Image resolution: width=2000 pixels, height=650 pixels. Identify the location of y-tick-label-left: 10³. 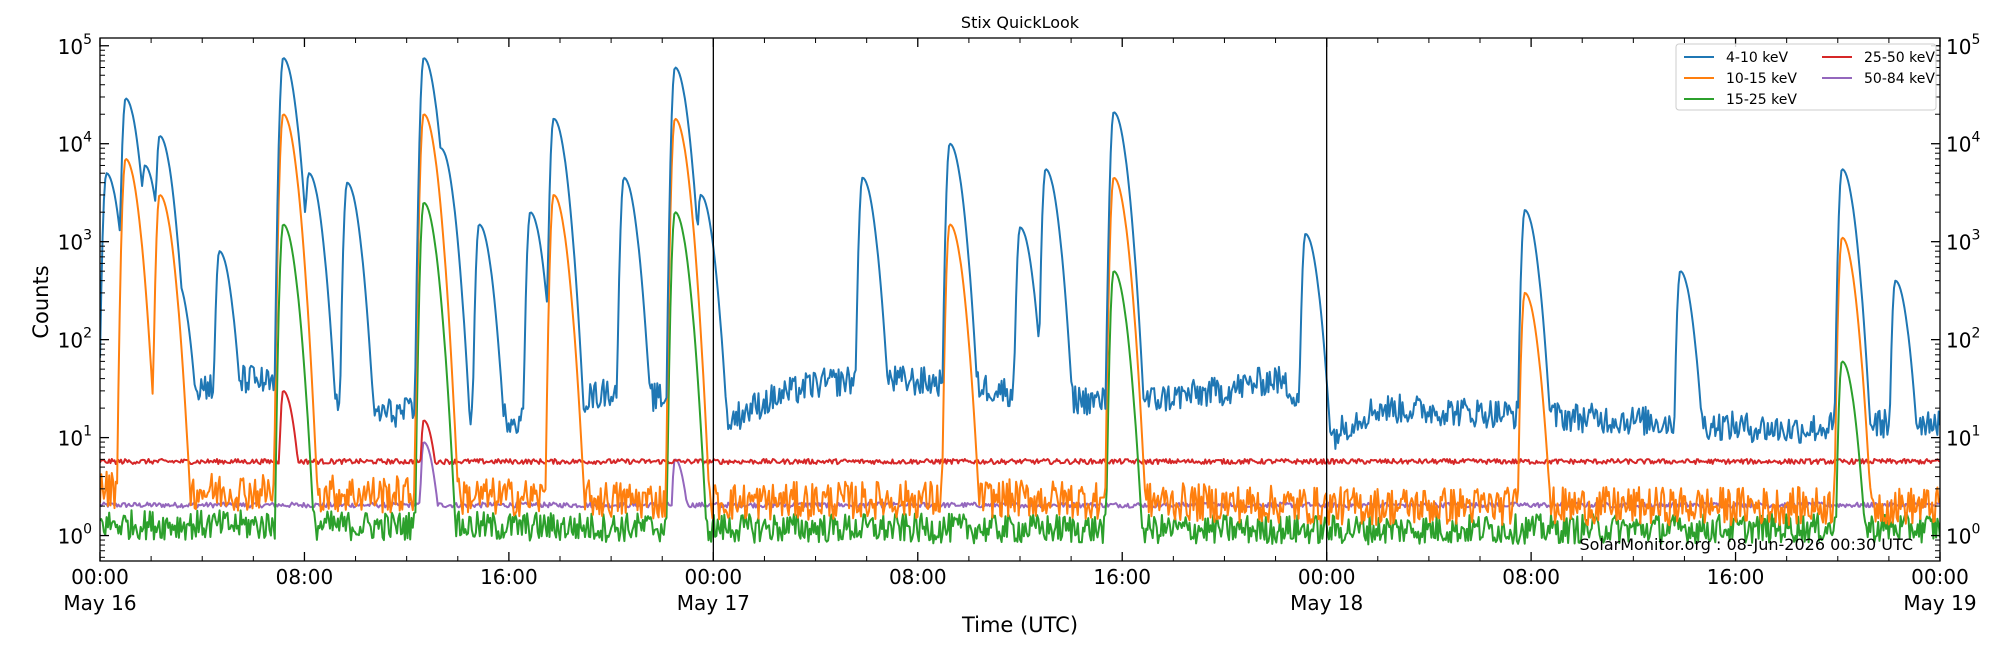
(75, 241).